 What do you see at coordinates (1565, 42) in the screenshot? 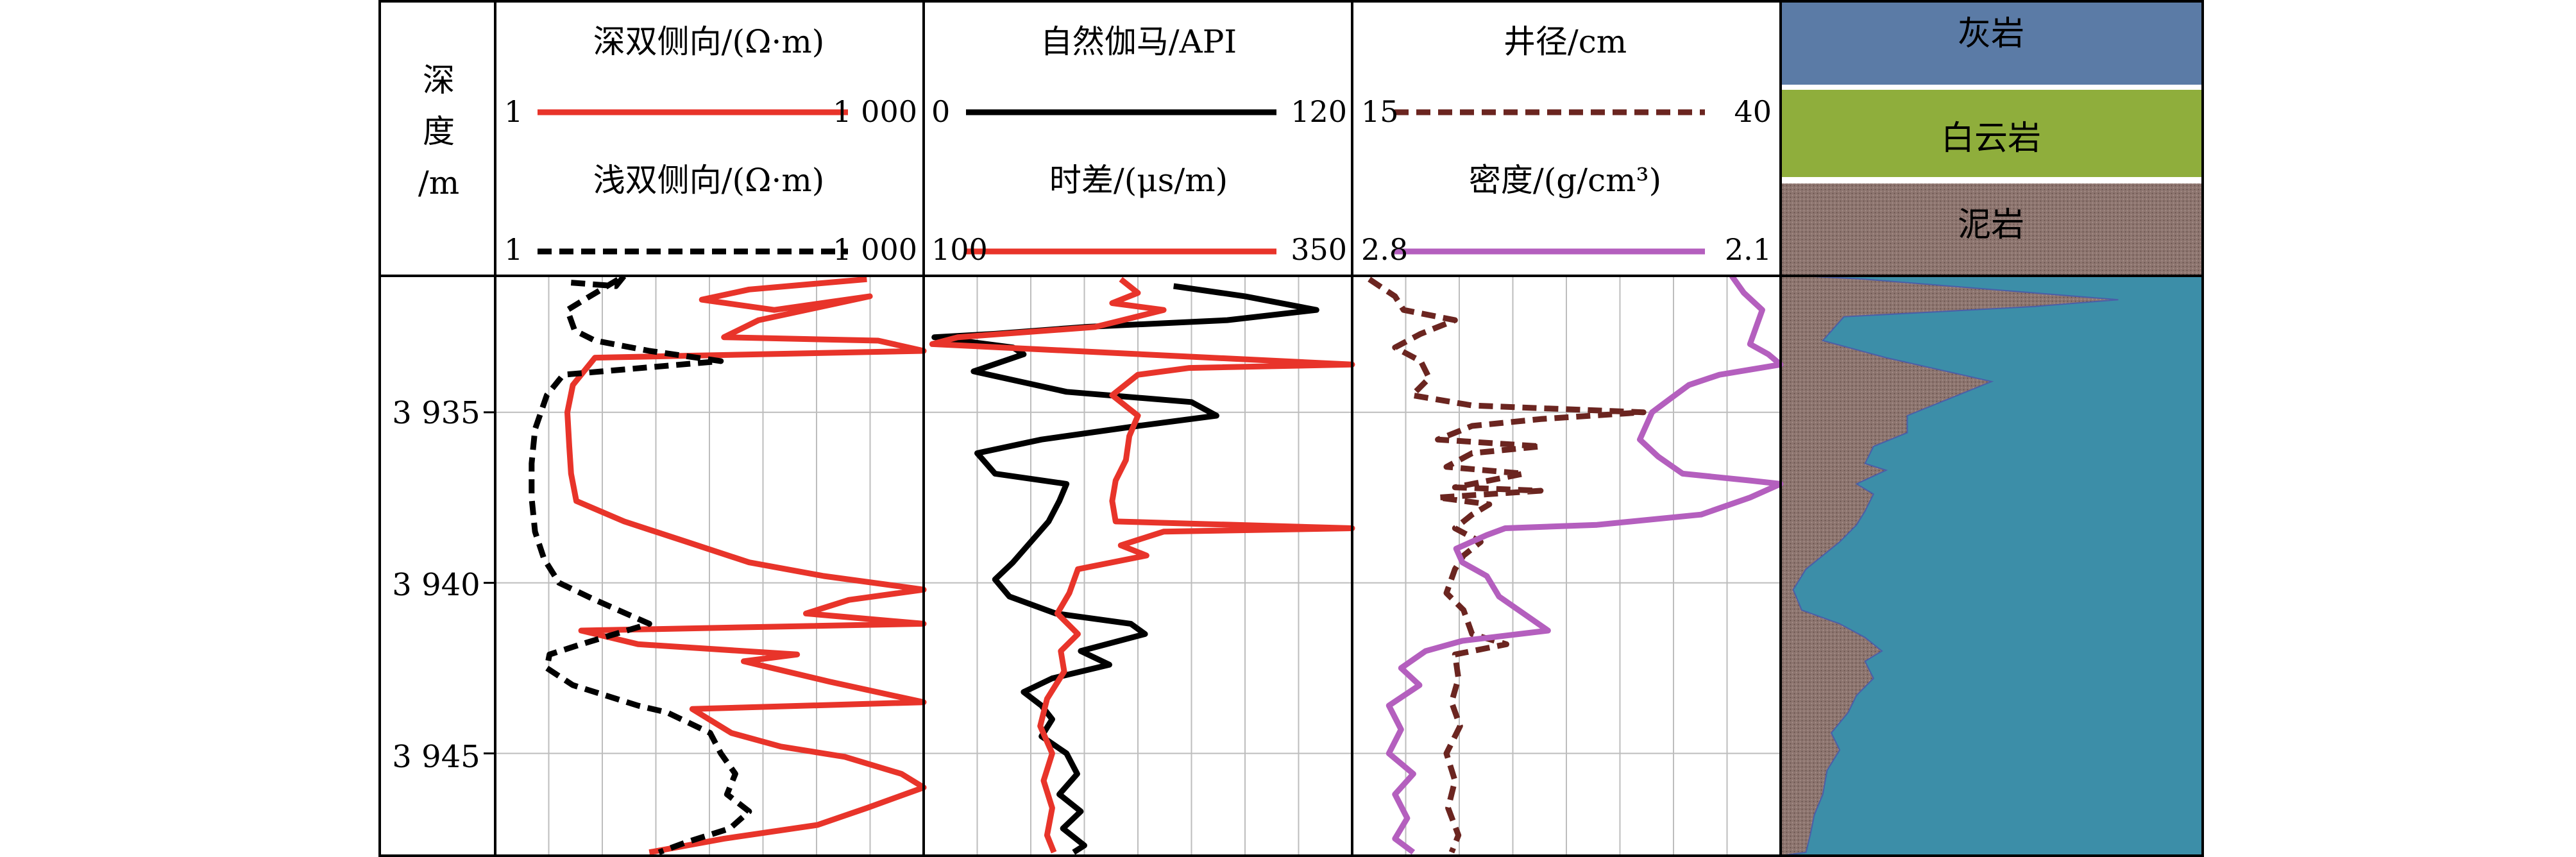
I see `caliper-title: 井径/cm` at bounding box center [1565, 42].